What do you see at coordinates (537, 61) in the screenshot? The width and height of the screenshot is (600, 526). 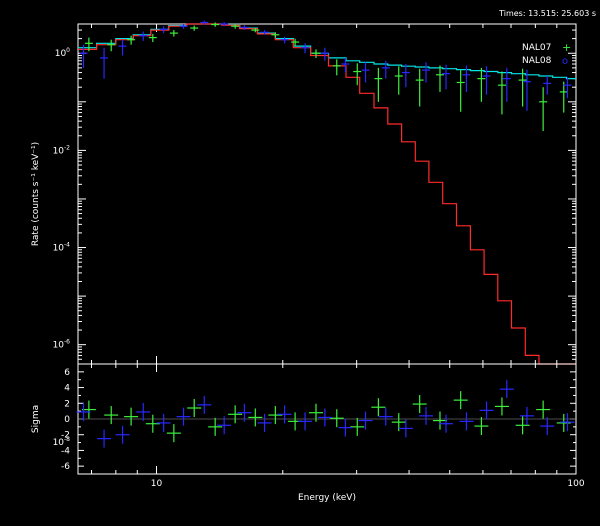 I see `legend-label-nal08: NAL08` at bounding box center [537, 61].